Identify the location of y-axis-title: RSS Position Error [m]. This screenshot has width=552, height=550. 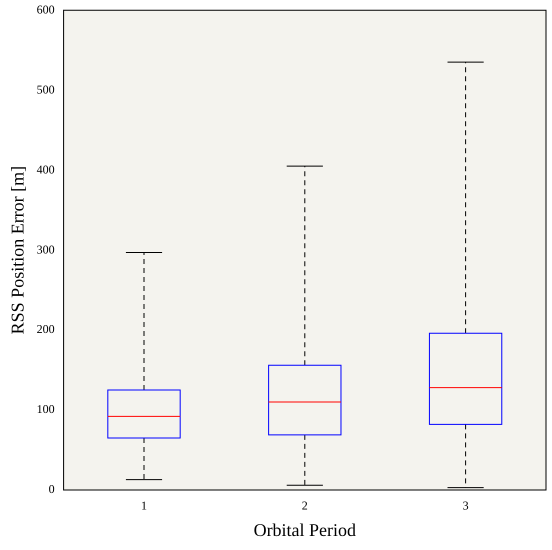
(18, 250).